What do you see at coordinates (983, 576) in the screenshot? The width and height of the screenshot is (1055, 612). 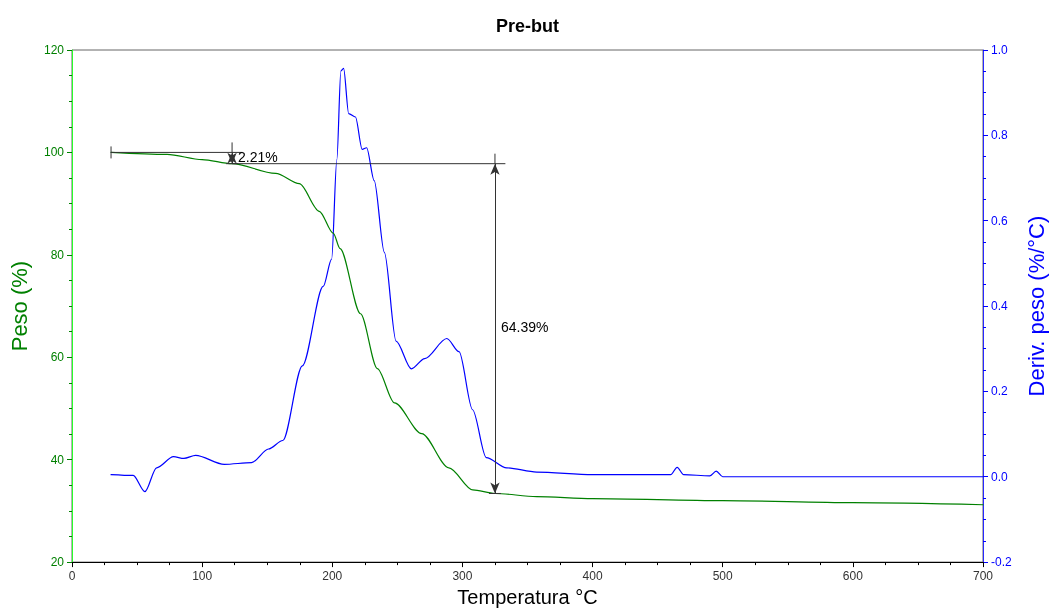 I see `x-tick-label: 700` at bounding box center [983, 576].